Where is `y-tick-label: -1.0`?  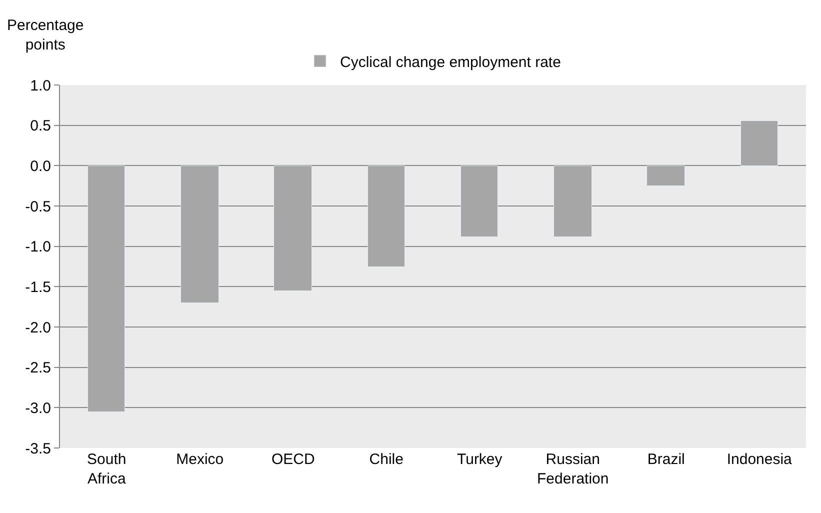
y-tick-label: -1.0 is located at coordinates (38, 247).